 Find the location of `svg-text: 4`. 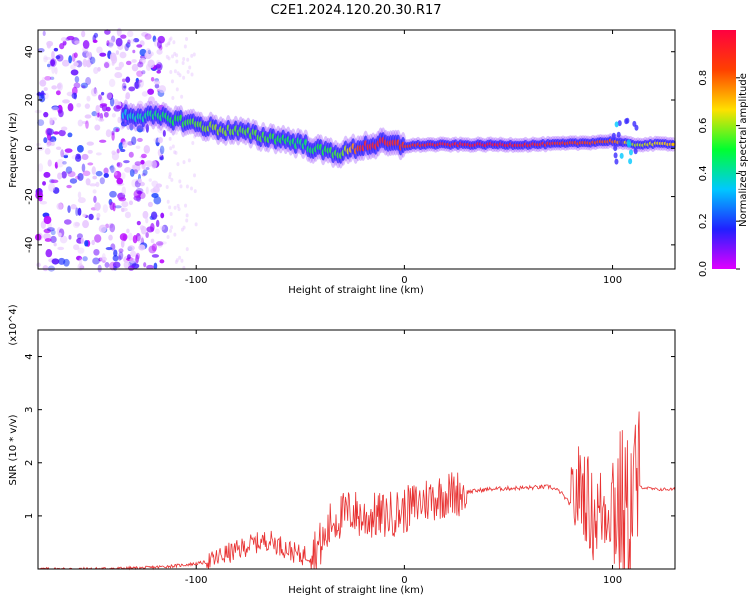

svg-text: 4 is located at coordinates (29, 356).